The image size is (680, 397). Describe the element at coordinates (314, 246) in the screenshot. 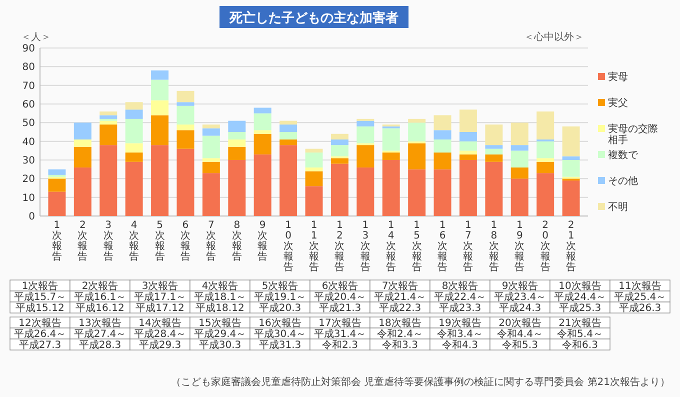

I see `x-tick-label: 1 1 次 報 告` at that location.